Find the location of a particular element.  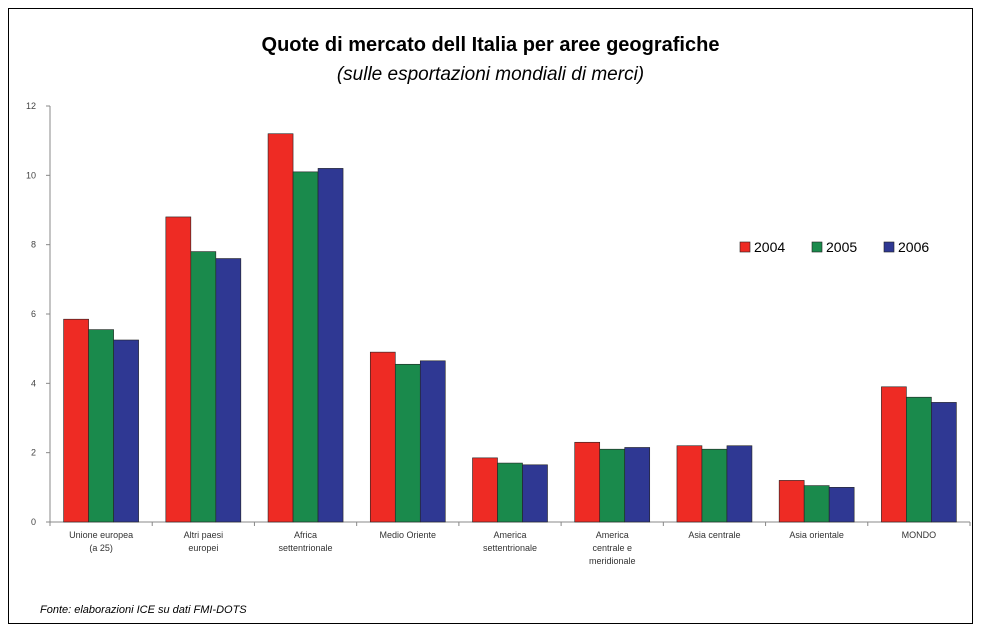

source-note: Fonte: elaborazioni ICE su dati FMI-DOTS is located at coordinates (143, 610).